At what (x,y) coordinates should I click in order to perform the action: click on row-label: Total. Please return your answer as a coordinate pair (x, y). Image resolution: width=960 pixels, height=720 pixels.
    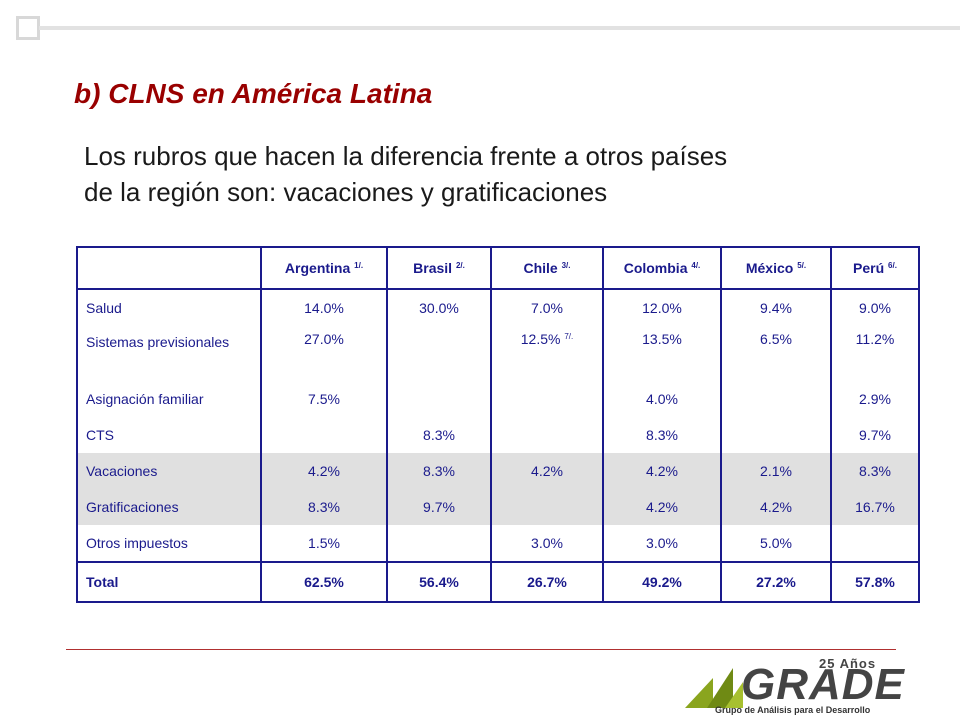
    Looking at the image, I should click on (169, 582).